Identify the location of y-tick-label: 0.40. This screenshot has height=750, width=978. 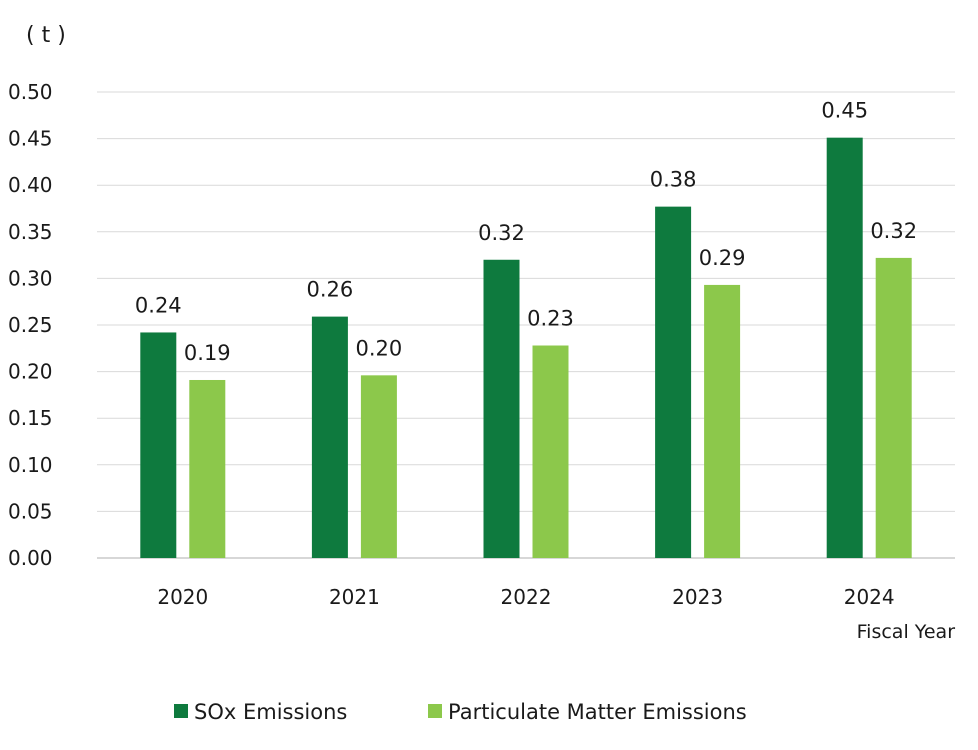
(30, 185).